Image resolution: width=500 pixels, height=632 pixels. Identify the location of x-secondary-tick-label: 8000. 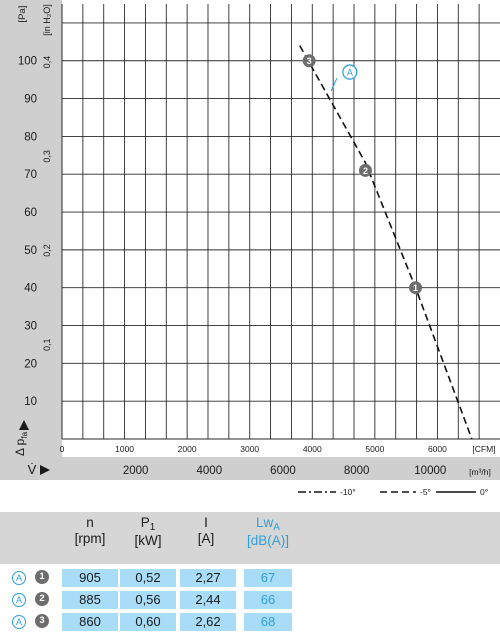
(357, 471).